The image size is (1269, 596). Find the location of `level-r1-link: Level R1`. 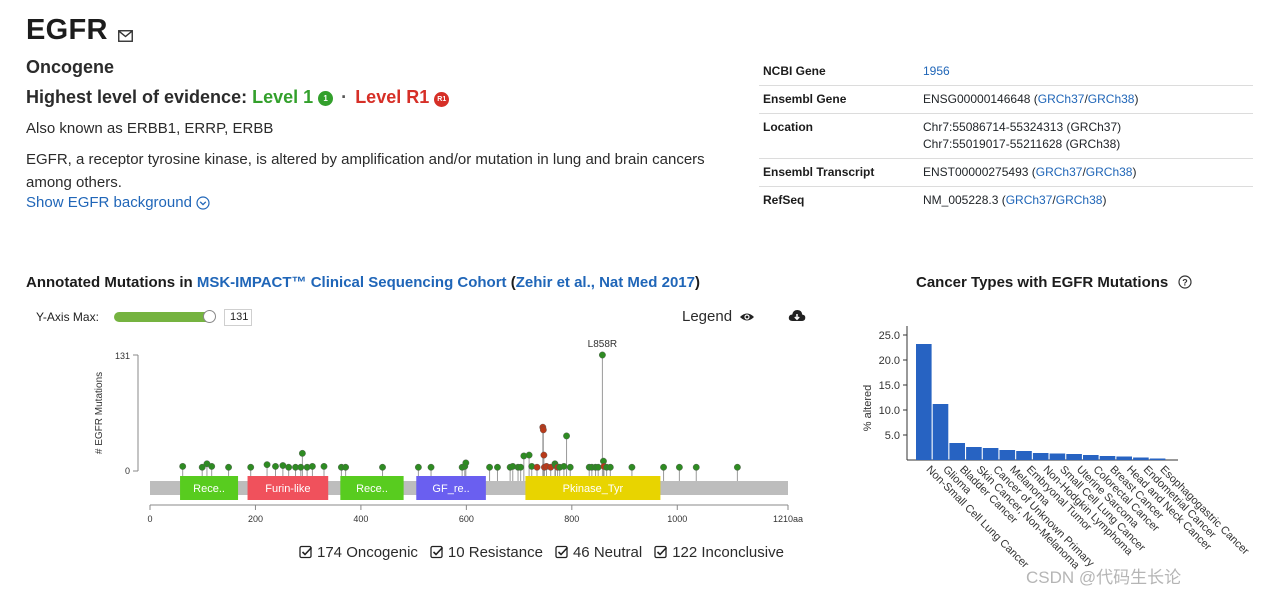

level-r1-link: Level R1 is located at coordinates (392, 97).